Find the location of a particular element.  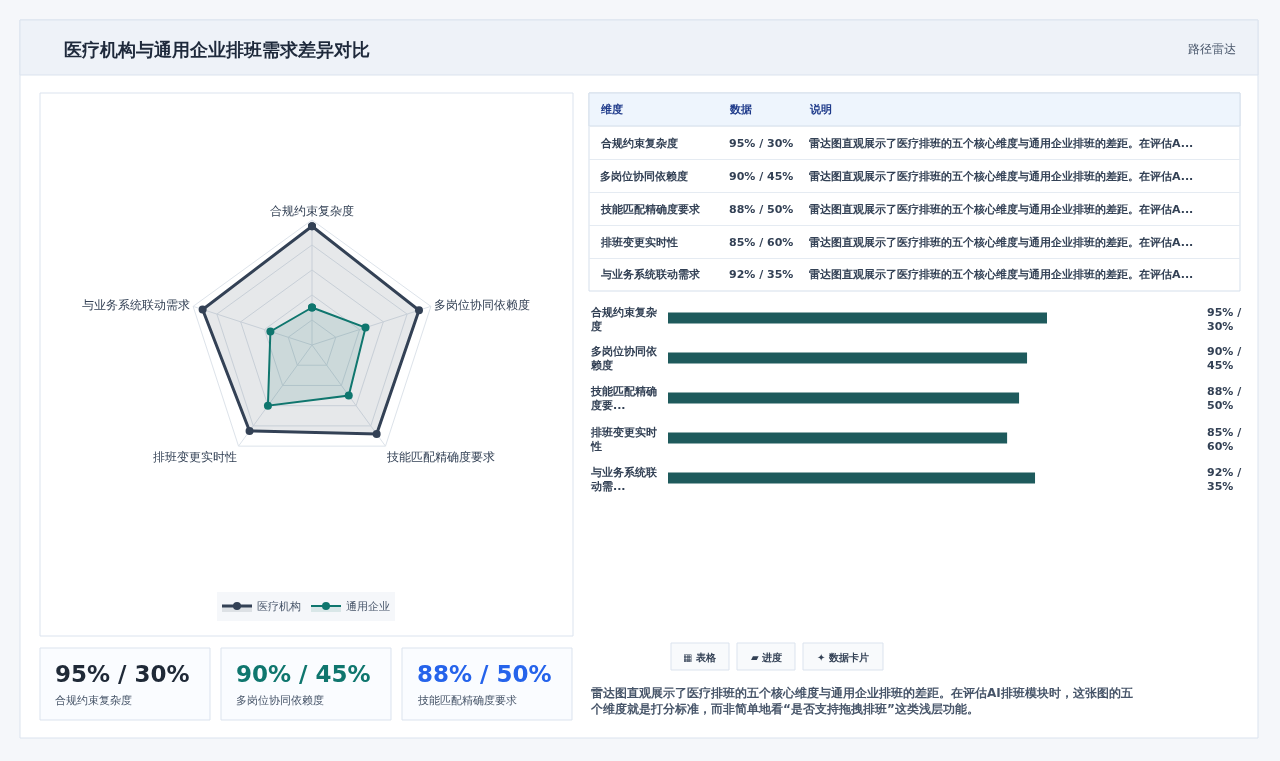

text: 与业务系统联动需求 is located at coordinates (650, 274).